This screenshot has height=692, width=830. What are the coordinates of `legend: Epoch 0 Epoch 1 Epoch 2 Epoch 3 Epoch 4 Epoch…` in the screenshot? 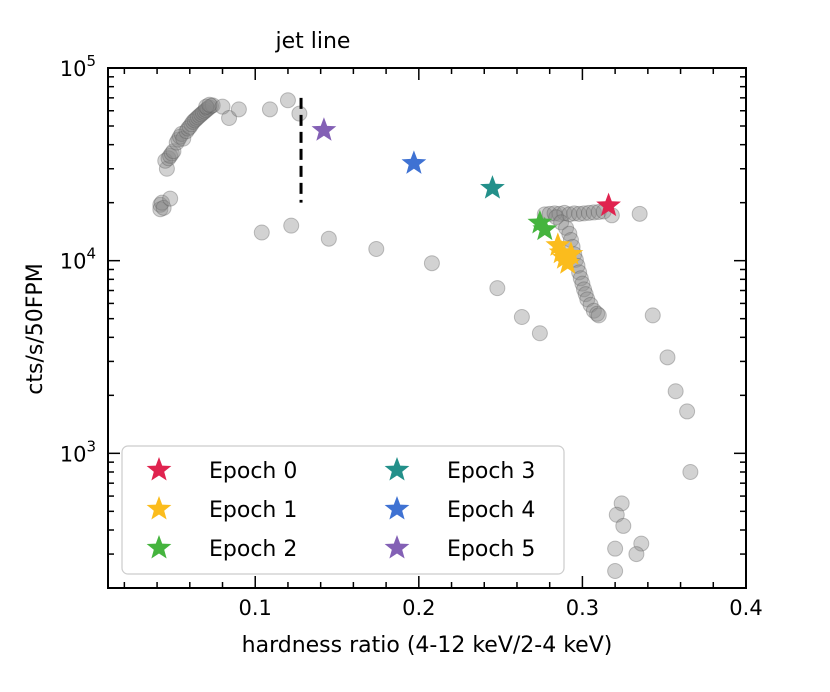 It's located at (343, 510).